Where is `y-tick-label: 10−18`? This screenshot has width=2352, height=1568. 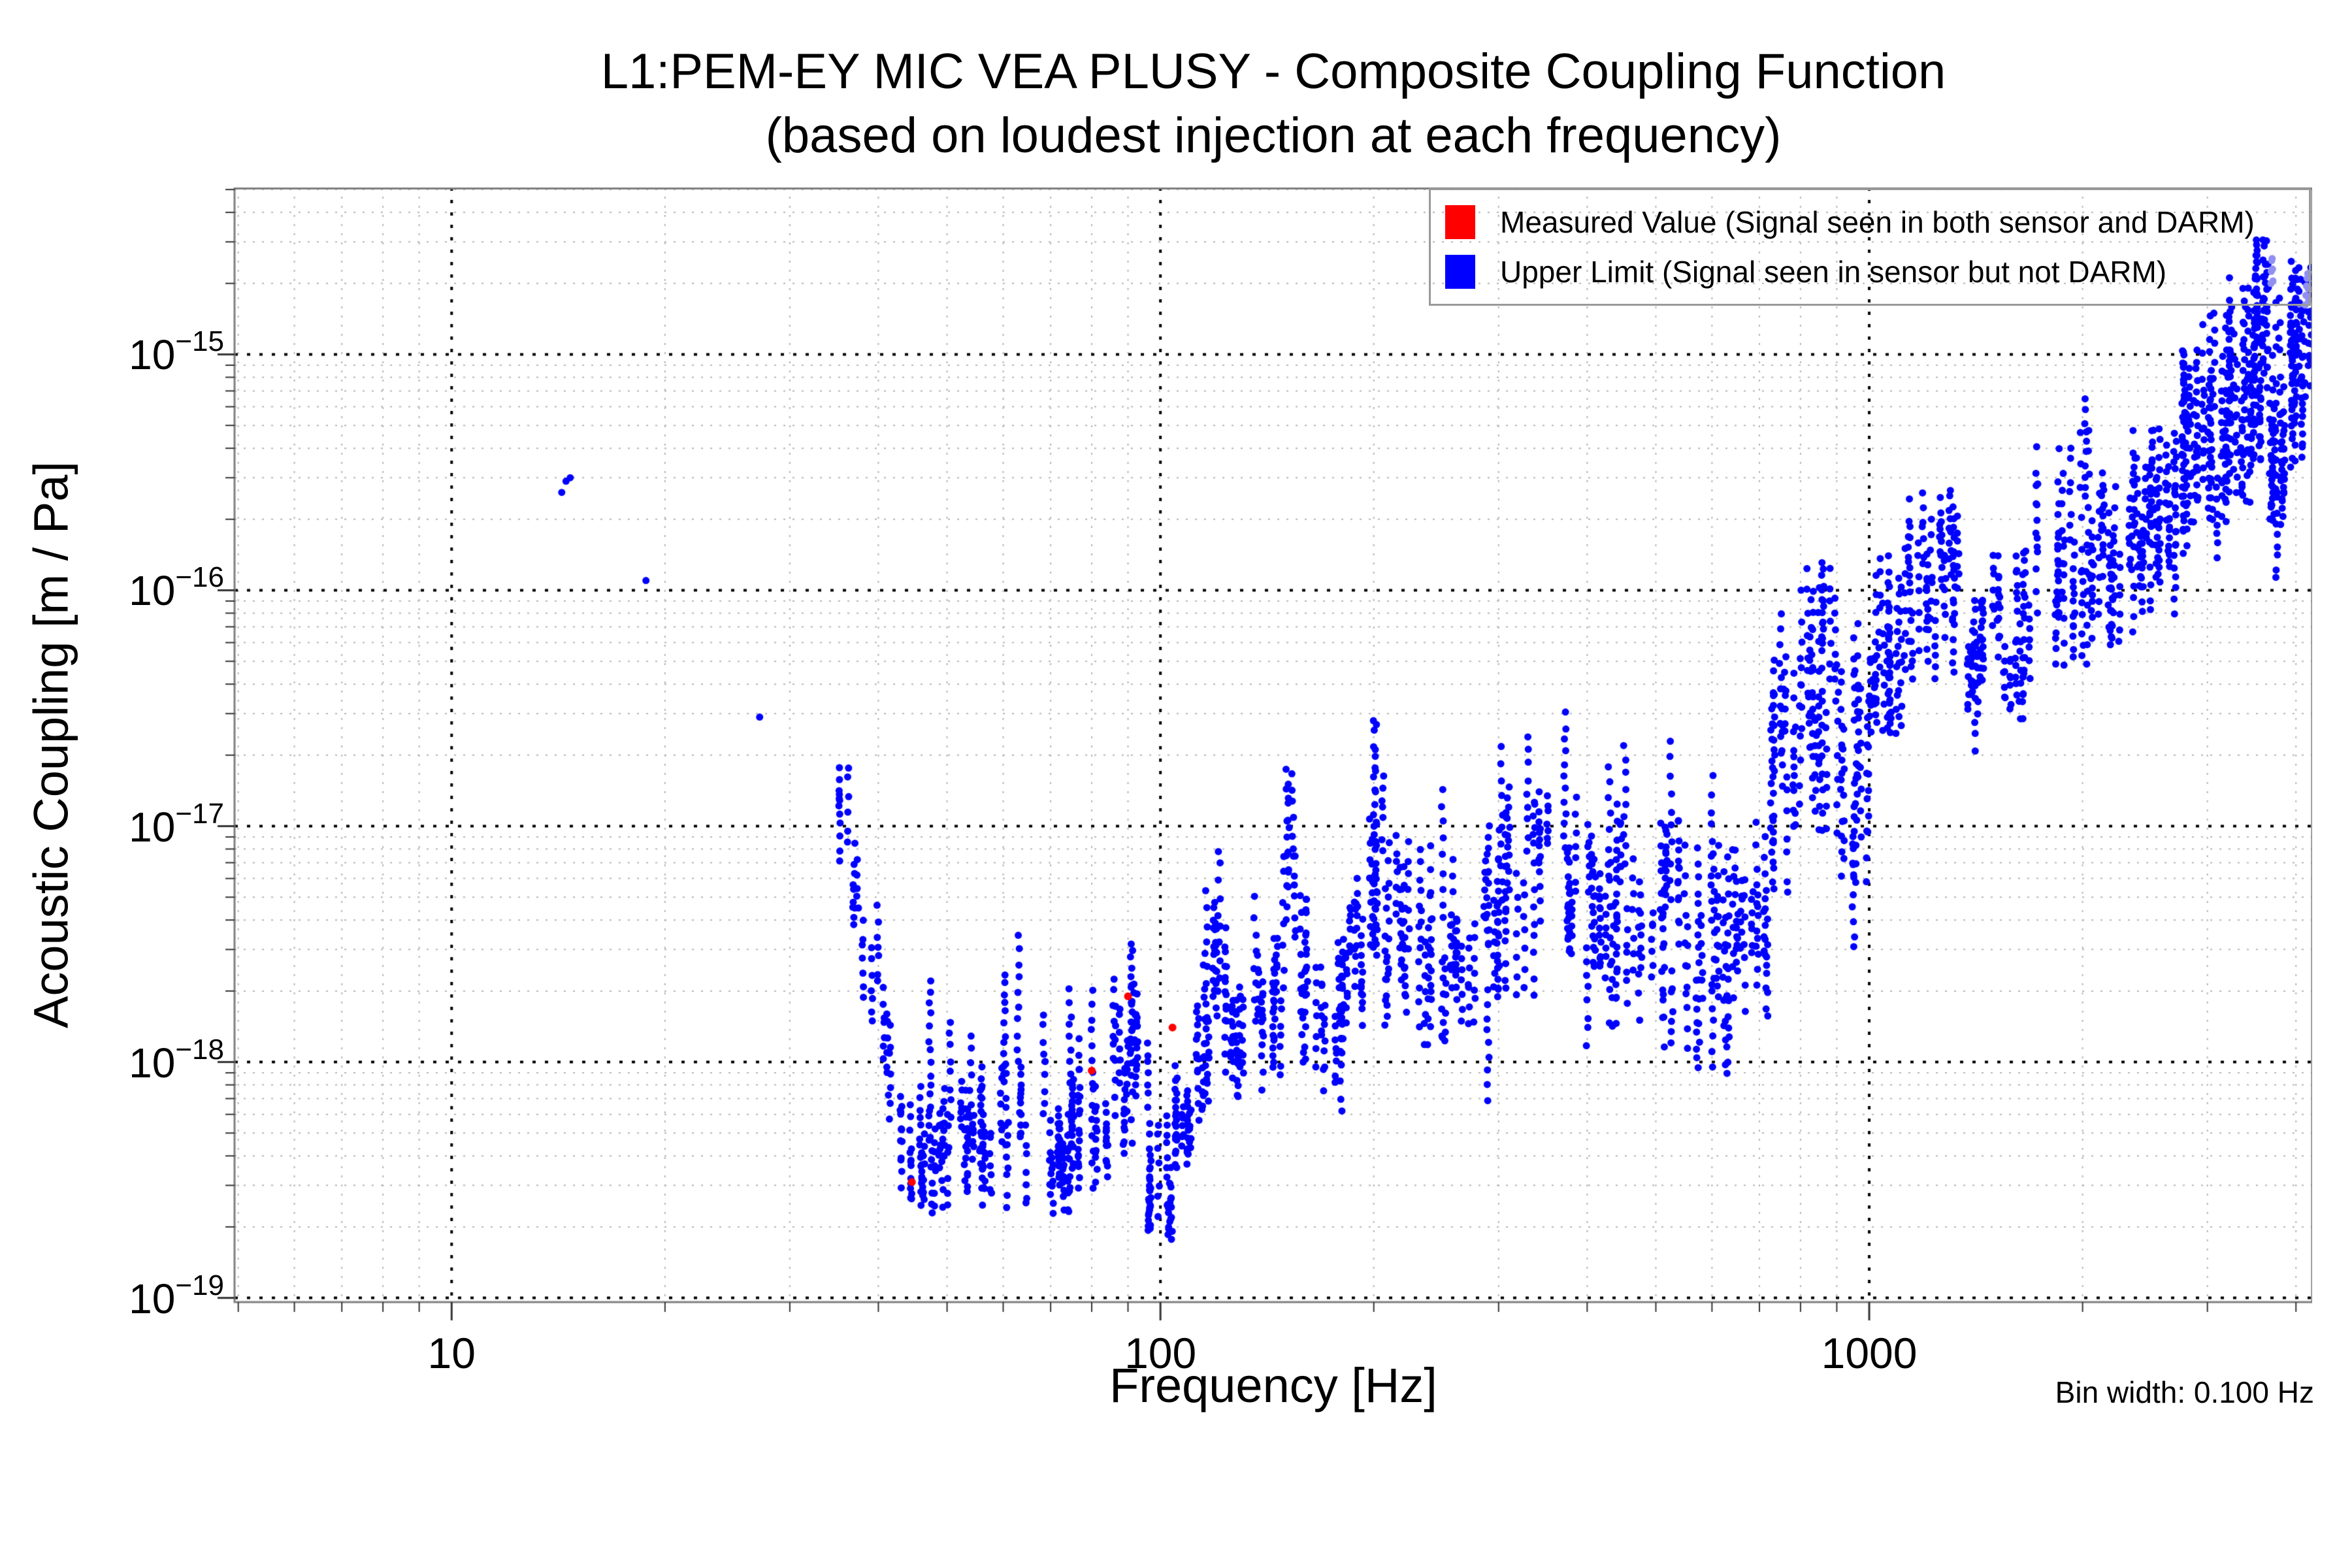 y-tick-label: 10−18 is located at coordinates (176, 1059).